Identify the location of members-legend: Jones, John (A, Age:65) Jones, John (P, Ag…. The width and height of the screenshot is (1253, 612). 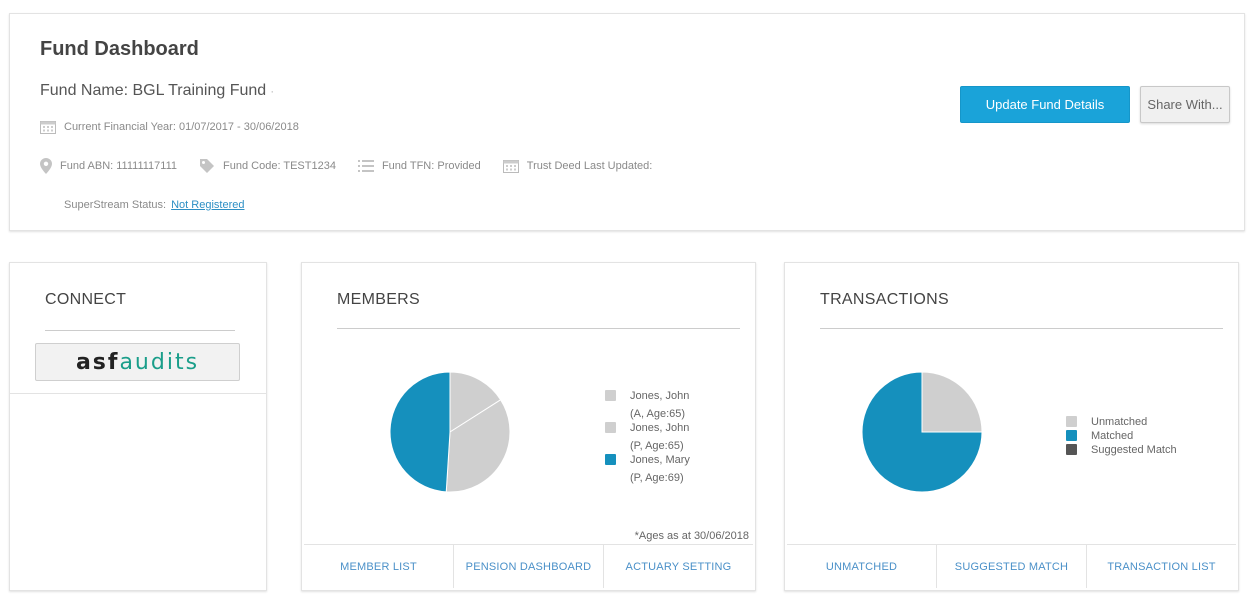
(647, 437).